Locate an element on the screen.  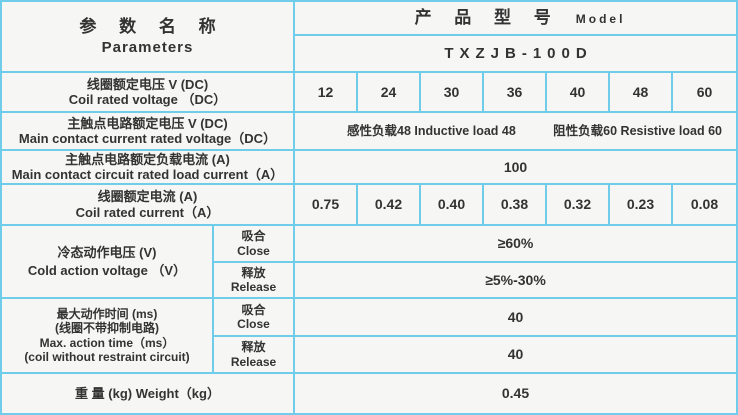
coil-current-value: 0.32 is located at coordinates (578, 205).